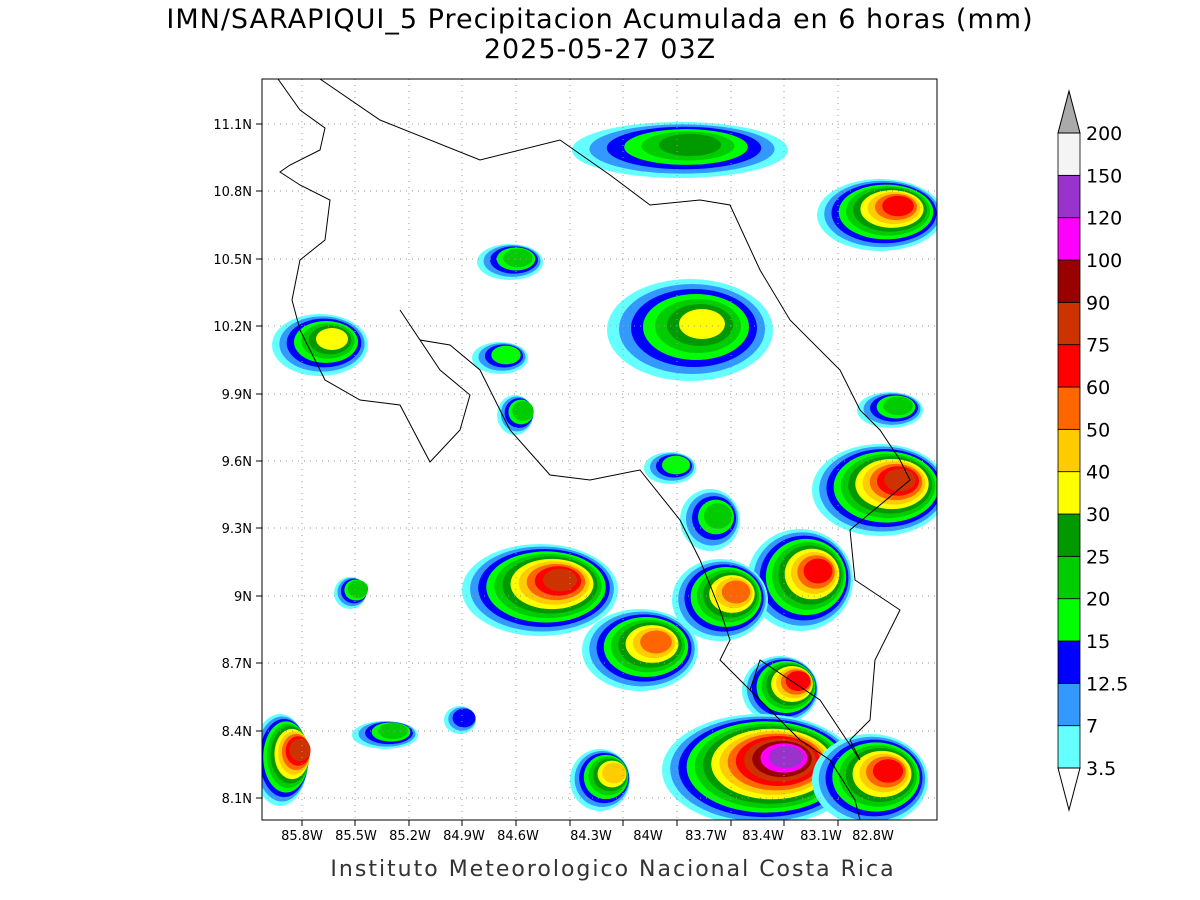 Image resolution: width=1200 pixels, height=900 pixels. I want to click on lon-label: 84.3W, so click(591, 836).